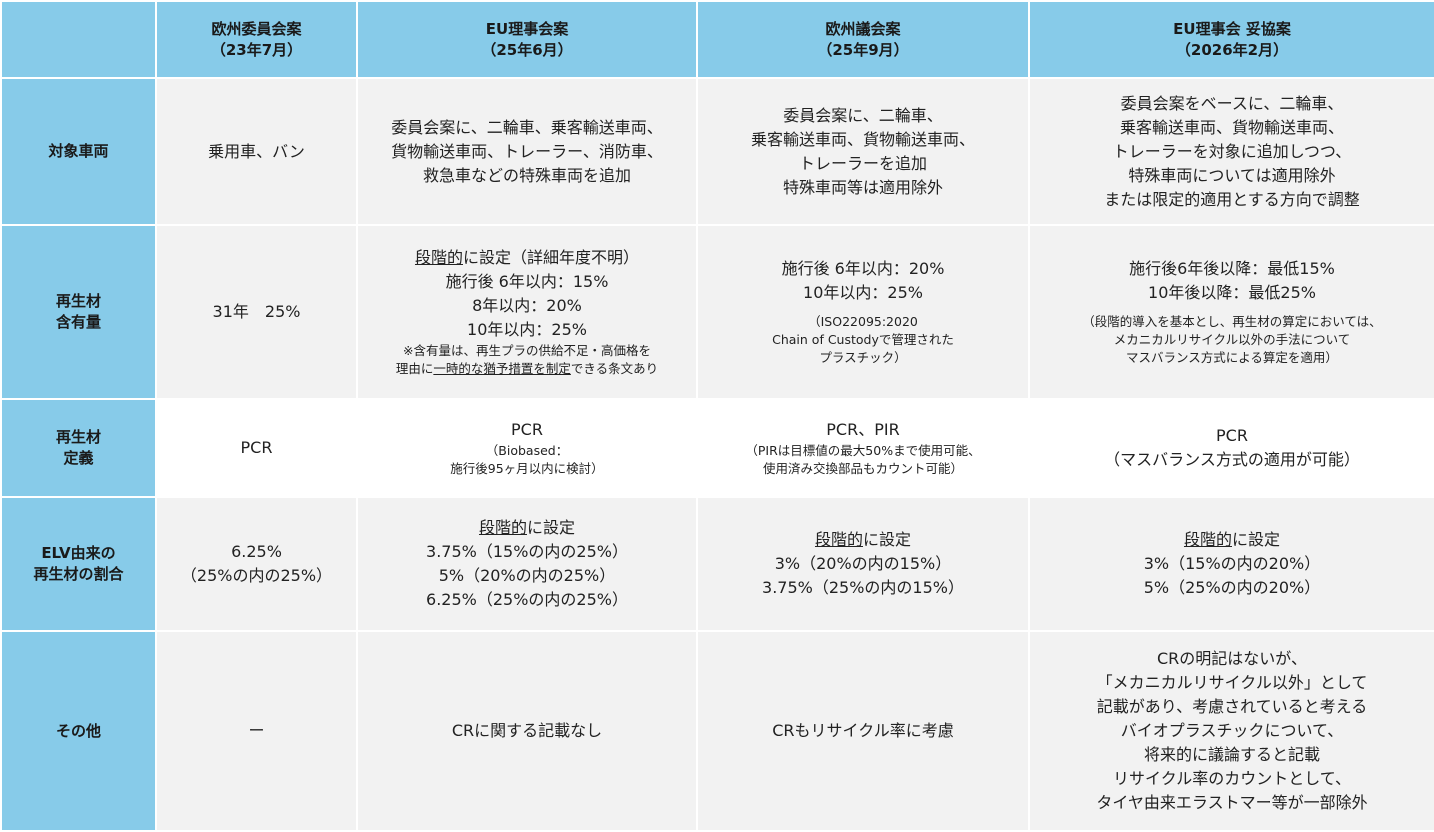  What do you see at coordinates (527, 551) in the screenshot?
I see `text-line: 3.75%（15%の内の25%）` at bounding box center [527, 551].